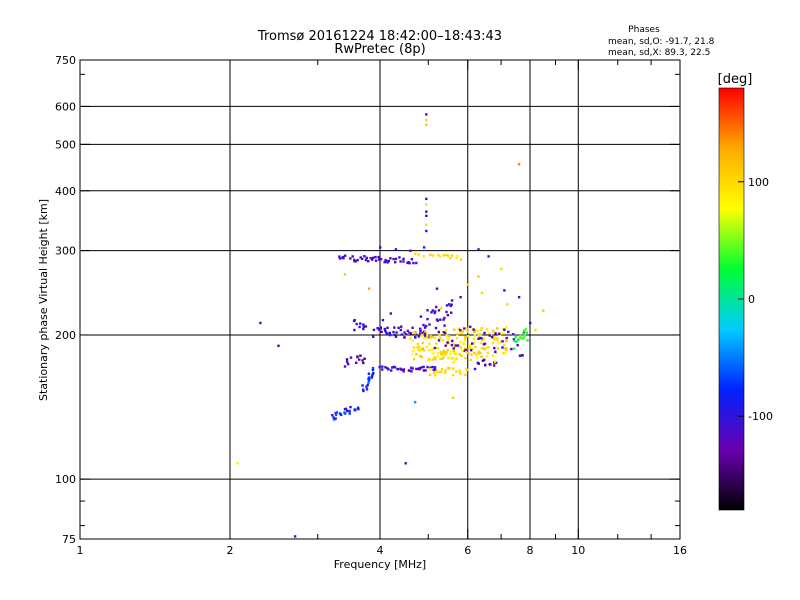 The width and height of the screenshot is (800, 600). I want to click on y-tick-label: 300, so click(65, 251).